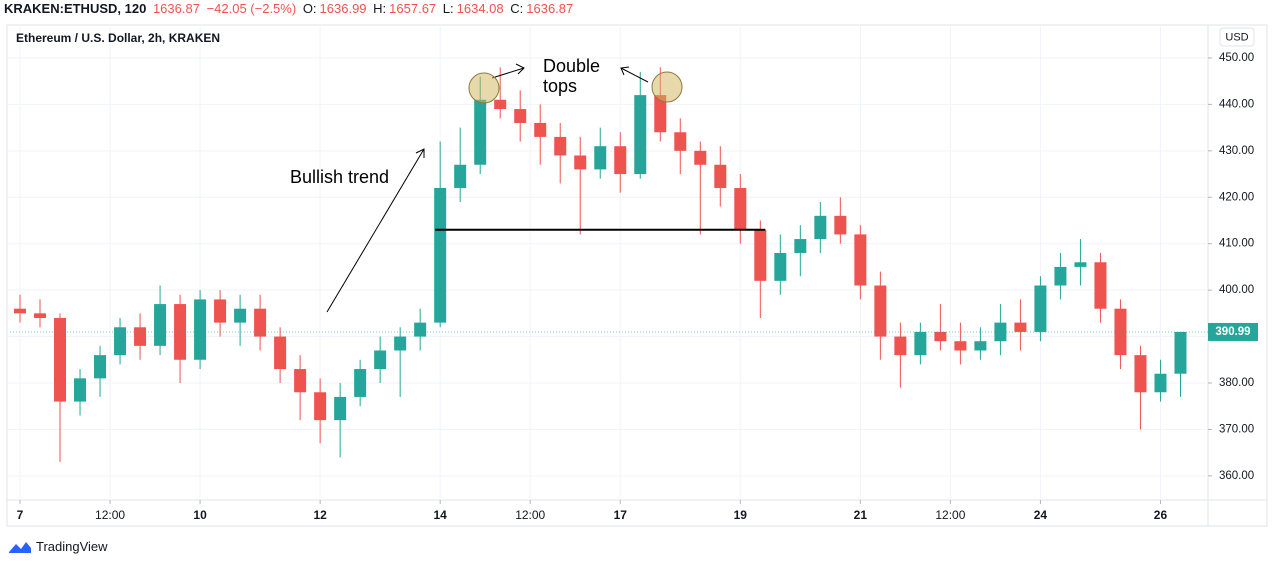 The height and width of the screenshot is (566, 1274). What do you see at coordinates (1236, 58) in the screenshot?
I see `y-tick-label: 450.00` at bounding box center [1236, 58].